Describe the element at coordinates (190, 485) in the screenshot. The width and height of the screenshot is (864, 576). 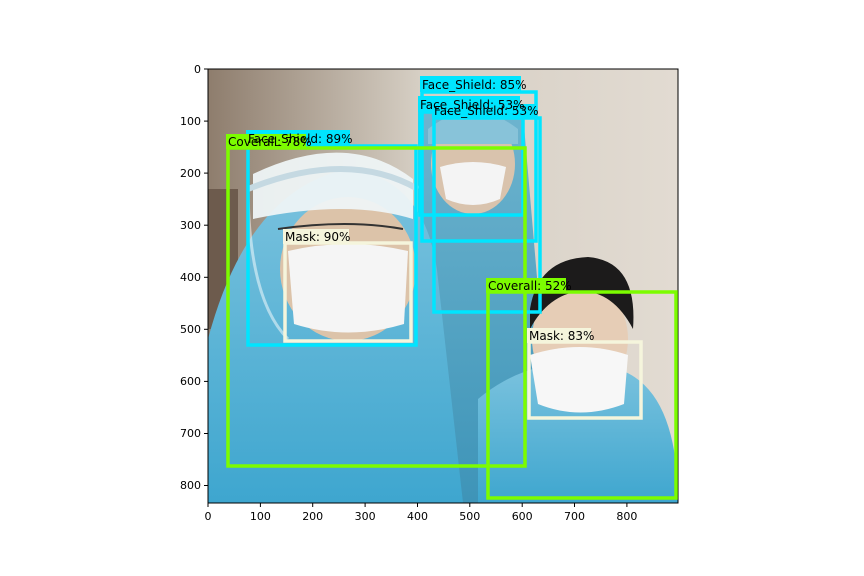
I see `y-tick-label: 800` at that location.